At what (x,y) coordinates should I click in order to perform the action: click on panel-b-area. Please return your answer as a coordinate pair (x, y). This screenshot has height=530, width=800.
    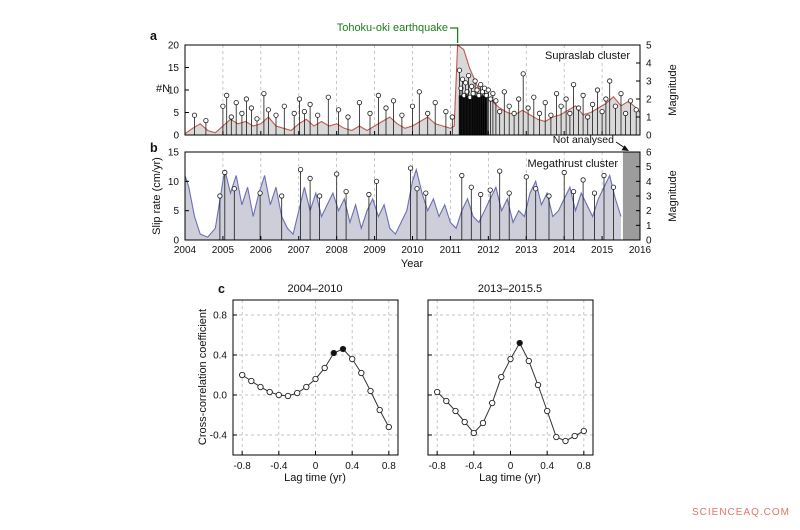
    Looking at the image, I should click on (403, 204).